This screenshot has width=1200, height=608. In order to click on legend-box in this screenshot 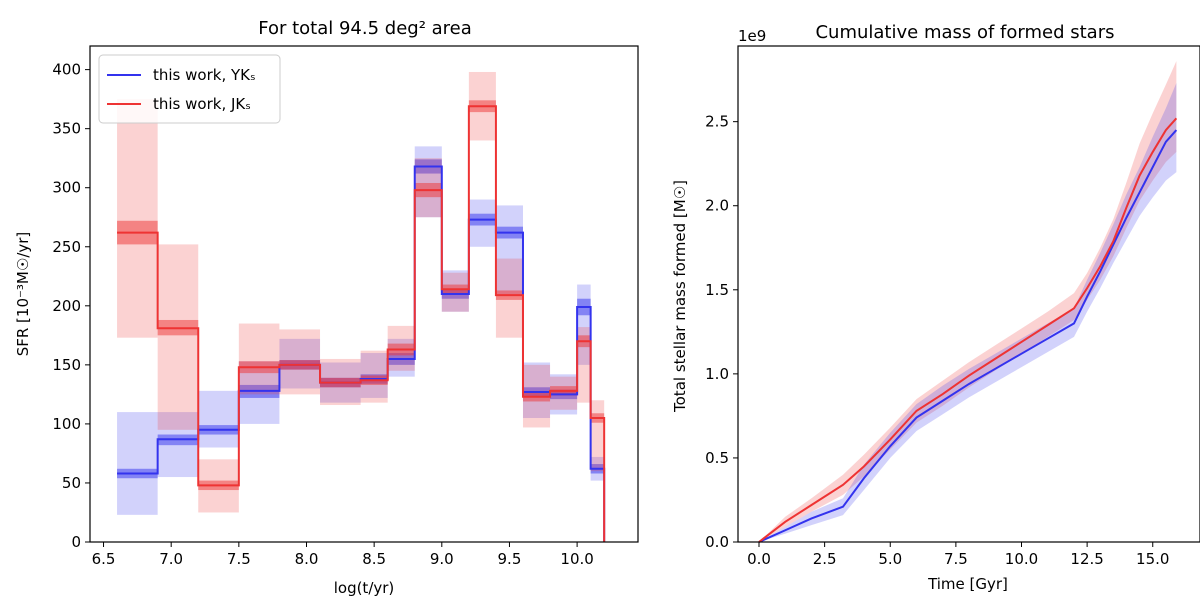, I will do `click(189, 89)`.